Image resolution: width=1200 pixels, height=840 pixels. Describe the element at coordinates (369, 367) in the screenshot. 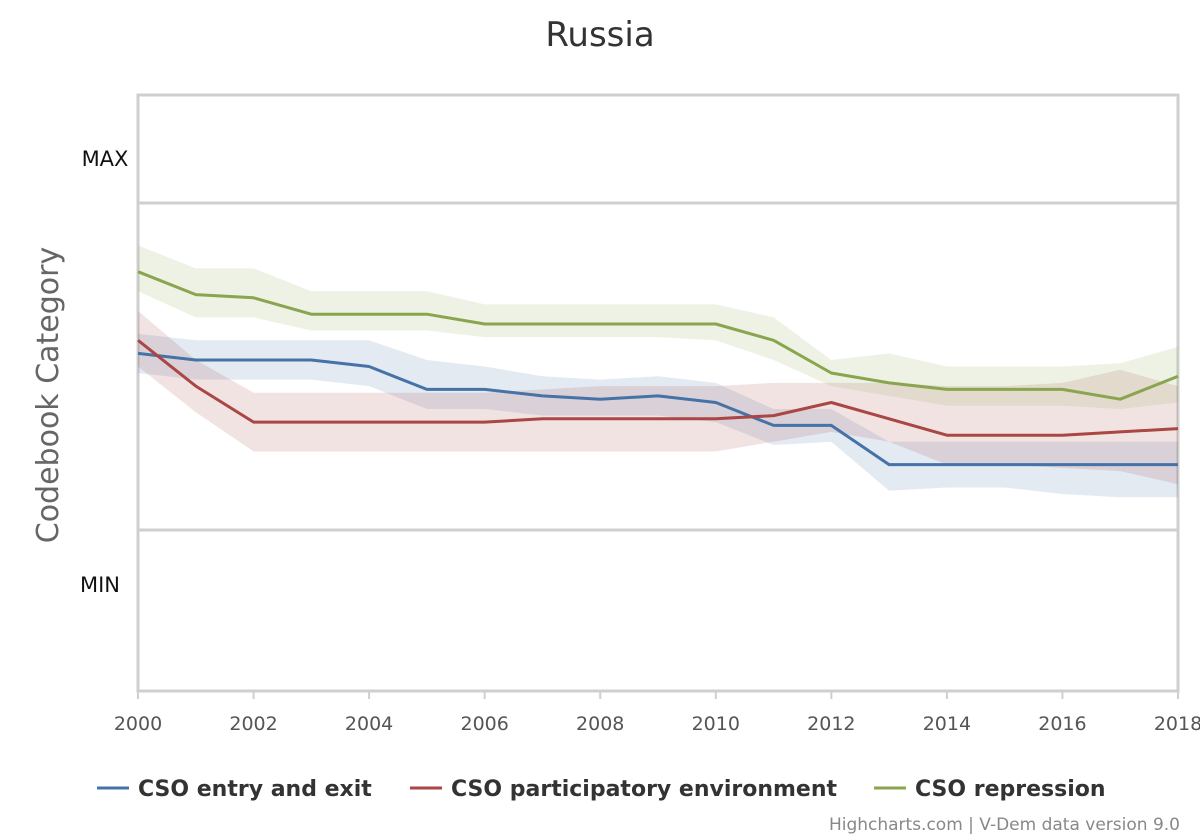

I see `data-point-cso-entry-and-exit-2004` at that location.